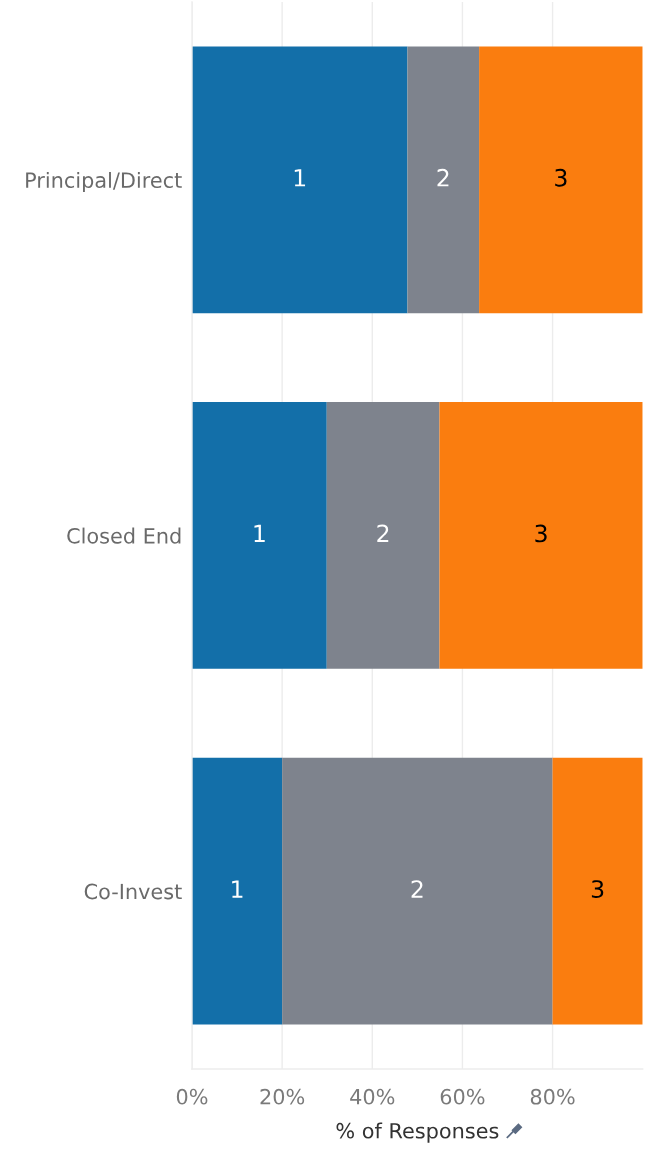  What do you see at coordinates (372, 1096) in the screenshot?
I see `x-tick-label: 40%` at bounding box center [372, 1096].